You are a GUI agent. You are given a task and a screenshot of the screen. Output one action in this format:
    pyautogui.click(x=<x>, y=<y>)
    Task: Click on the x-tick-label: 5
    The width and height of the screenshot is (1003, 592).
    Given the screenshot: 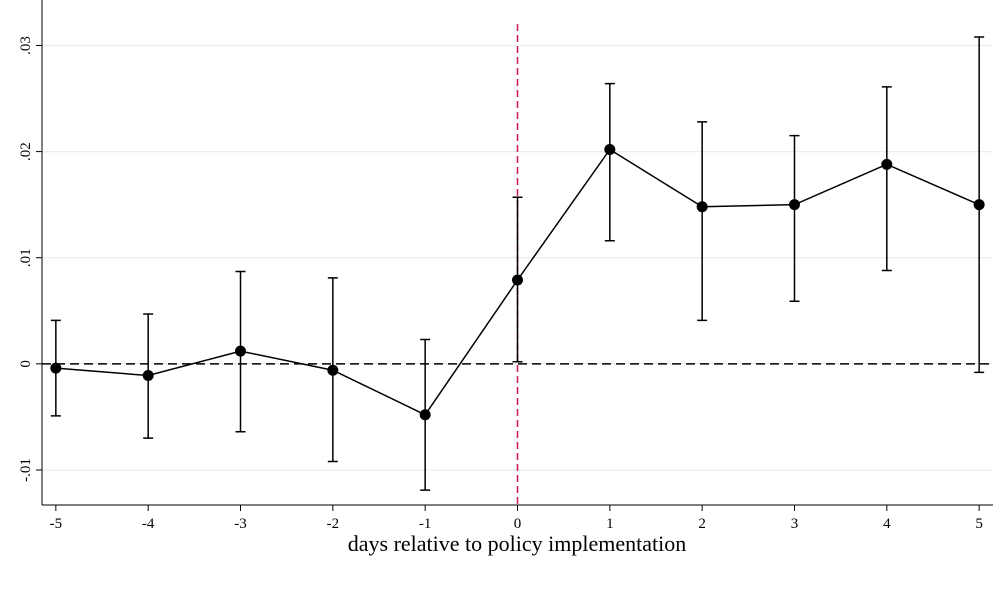 What is the action you would take?
    pyautogui.click(x=979, y=524)
    